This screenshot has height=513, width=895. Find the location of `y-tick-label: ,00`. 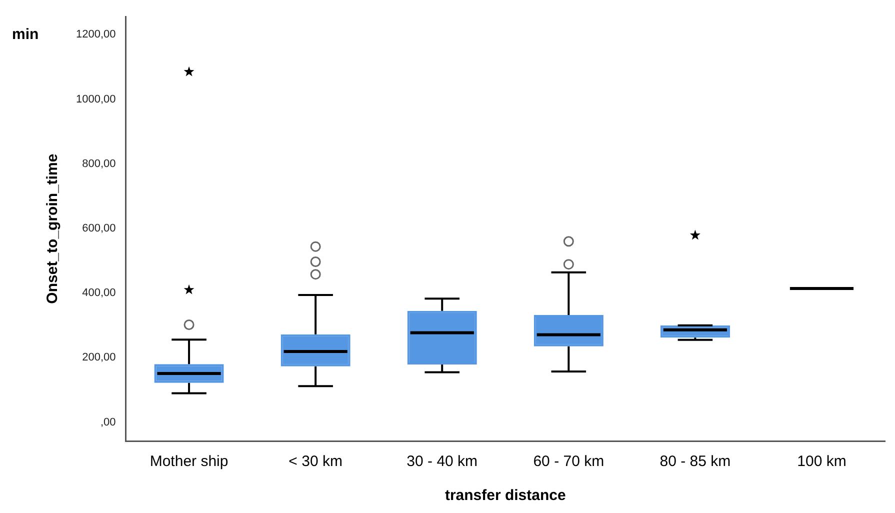

y-tick-label: ,00 is located at coordinates (108, 422).